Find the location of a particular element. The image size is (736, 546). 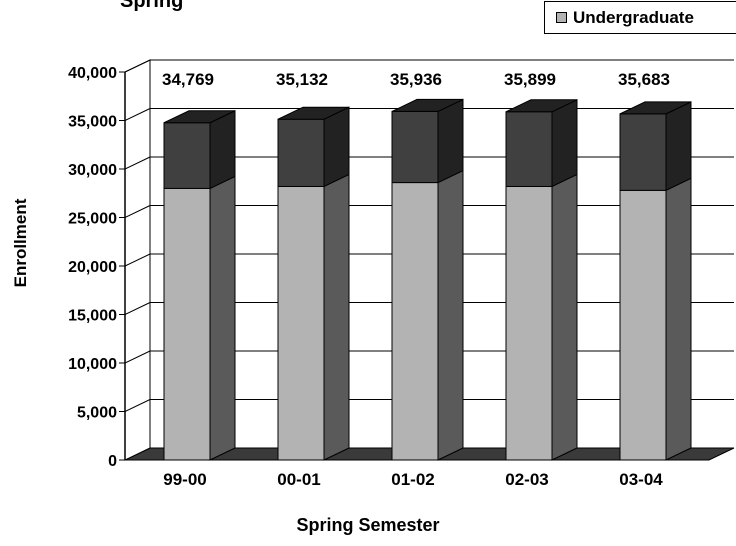

x-tick-label: 02-03 is located at coordinates (526, 479).